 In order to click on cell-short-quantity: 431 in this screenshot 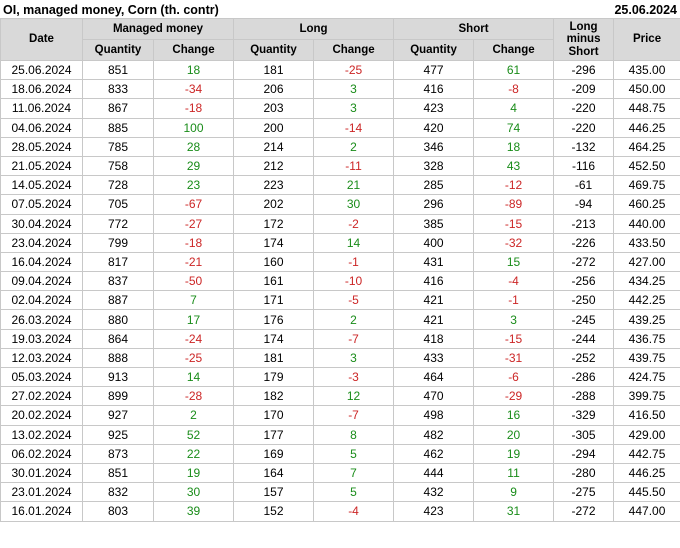, I will do `click(434, 262)`.